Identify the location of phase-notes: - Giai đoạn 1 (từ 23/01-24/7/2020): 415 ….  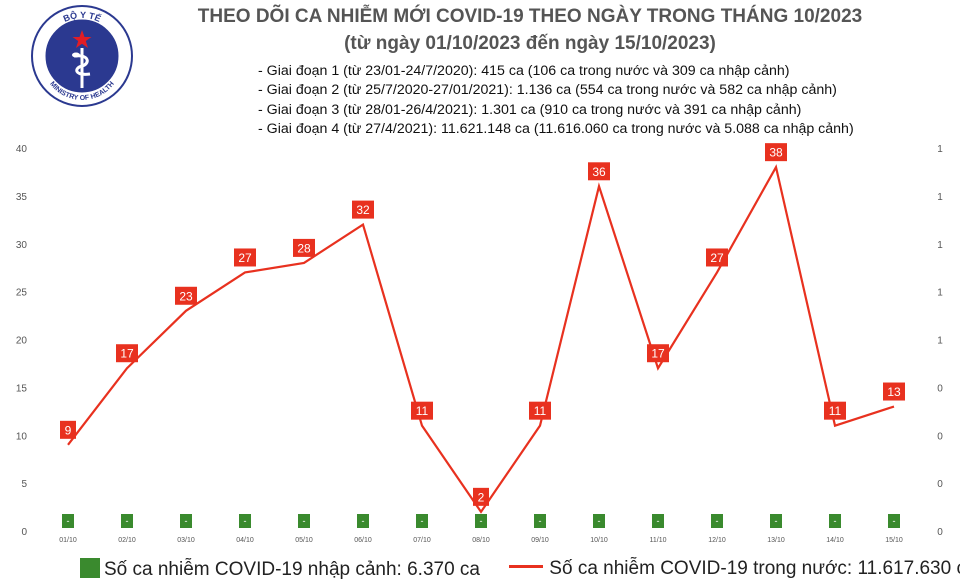
(556, 101).